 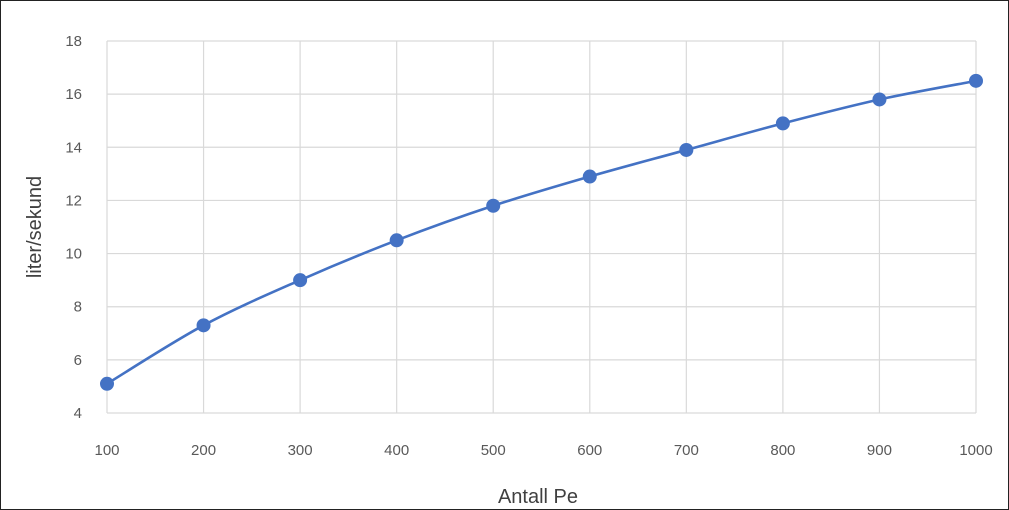 What do you see at coordinates (975, 450) in the screenshot?
I see `x-tick-label: 1000` at bounding box center [975, 450].